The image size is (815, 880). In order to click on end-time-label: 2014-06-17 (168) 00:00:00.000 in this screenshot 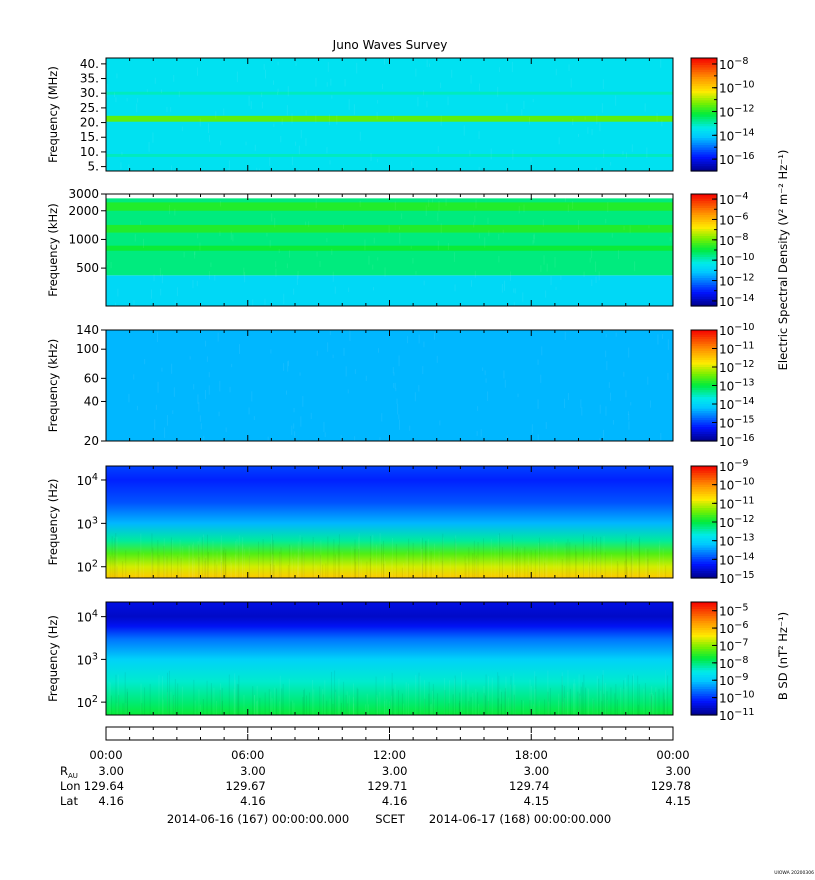, I will do `click(520, 819)`.